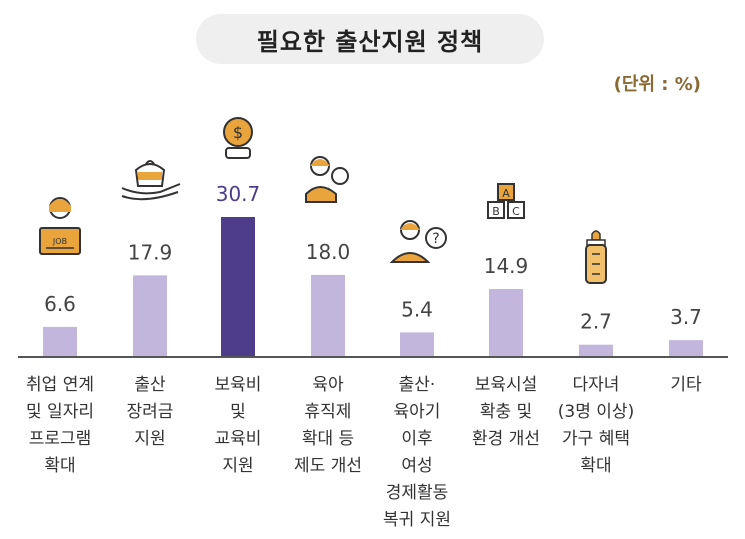 This screenshot has width=745, height=539. Describe the element at coordinates (328, 425) in the screenshot. I see `category-label-4: 육아 휴직제 확대 등 제도 개선` at that location.